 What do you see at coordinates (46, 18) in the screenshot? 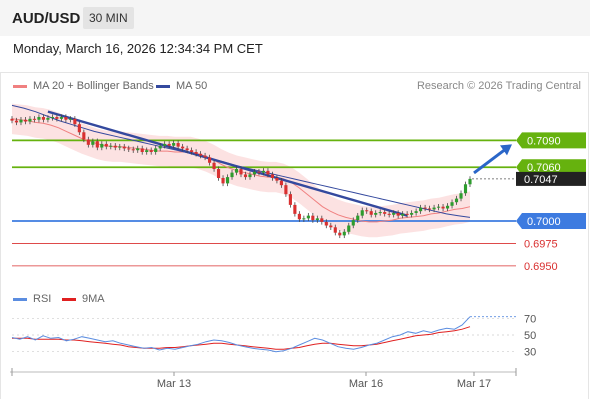
I see `symbol-label: AUD/USD` at bounding box center [46, 18].